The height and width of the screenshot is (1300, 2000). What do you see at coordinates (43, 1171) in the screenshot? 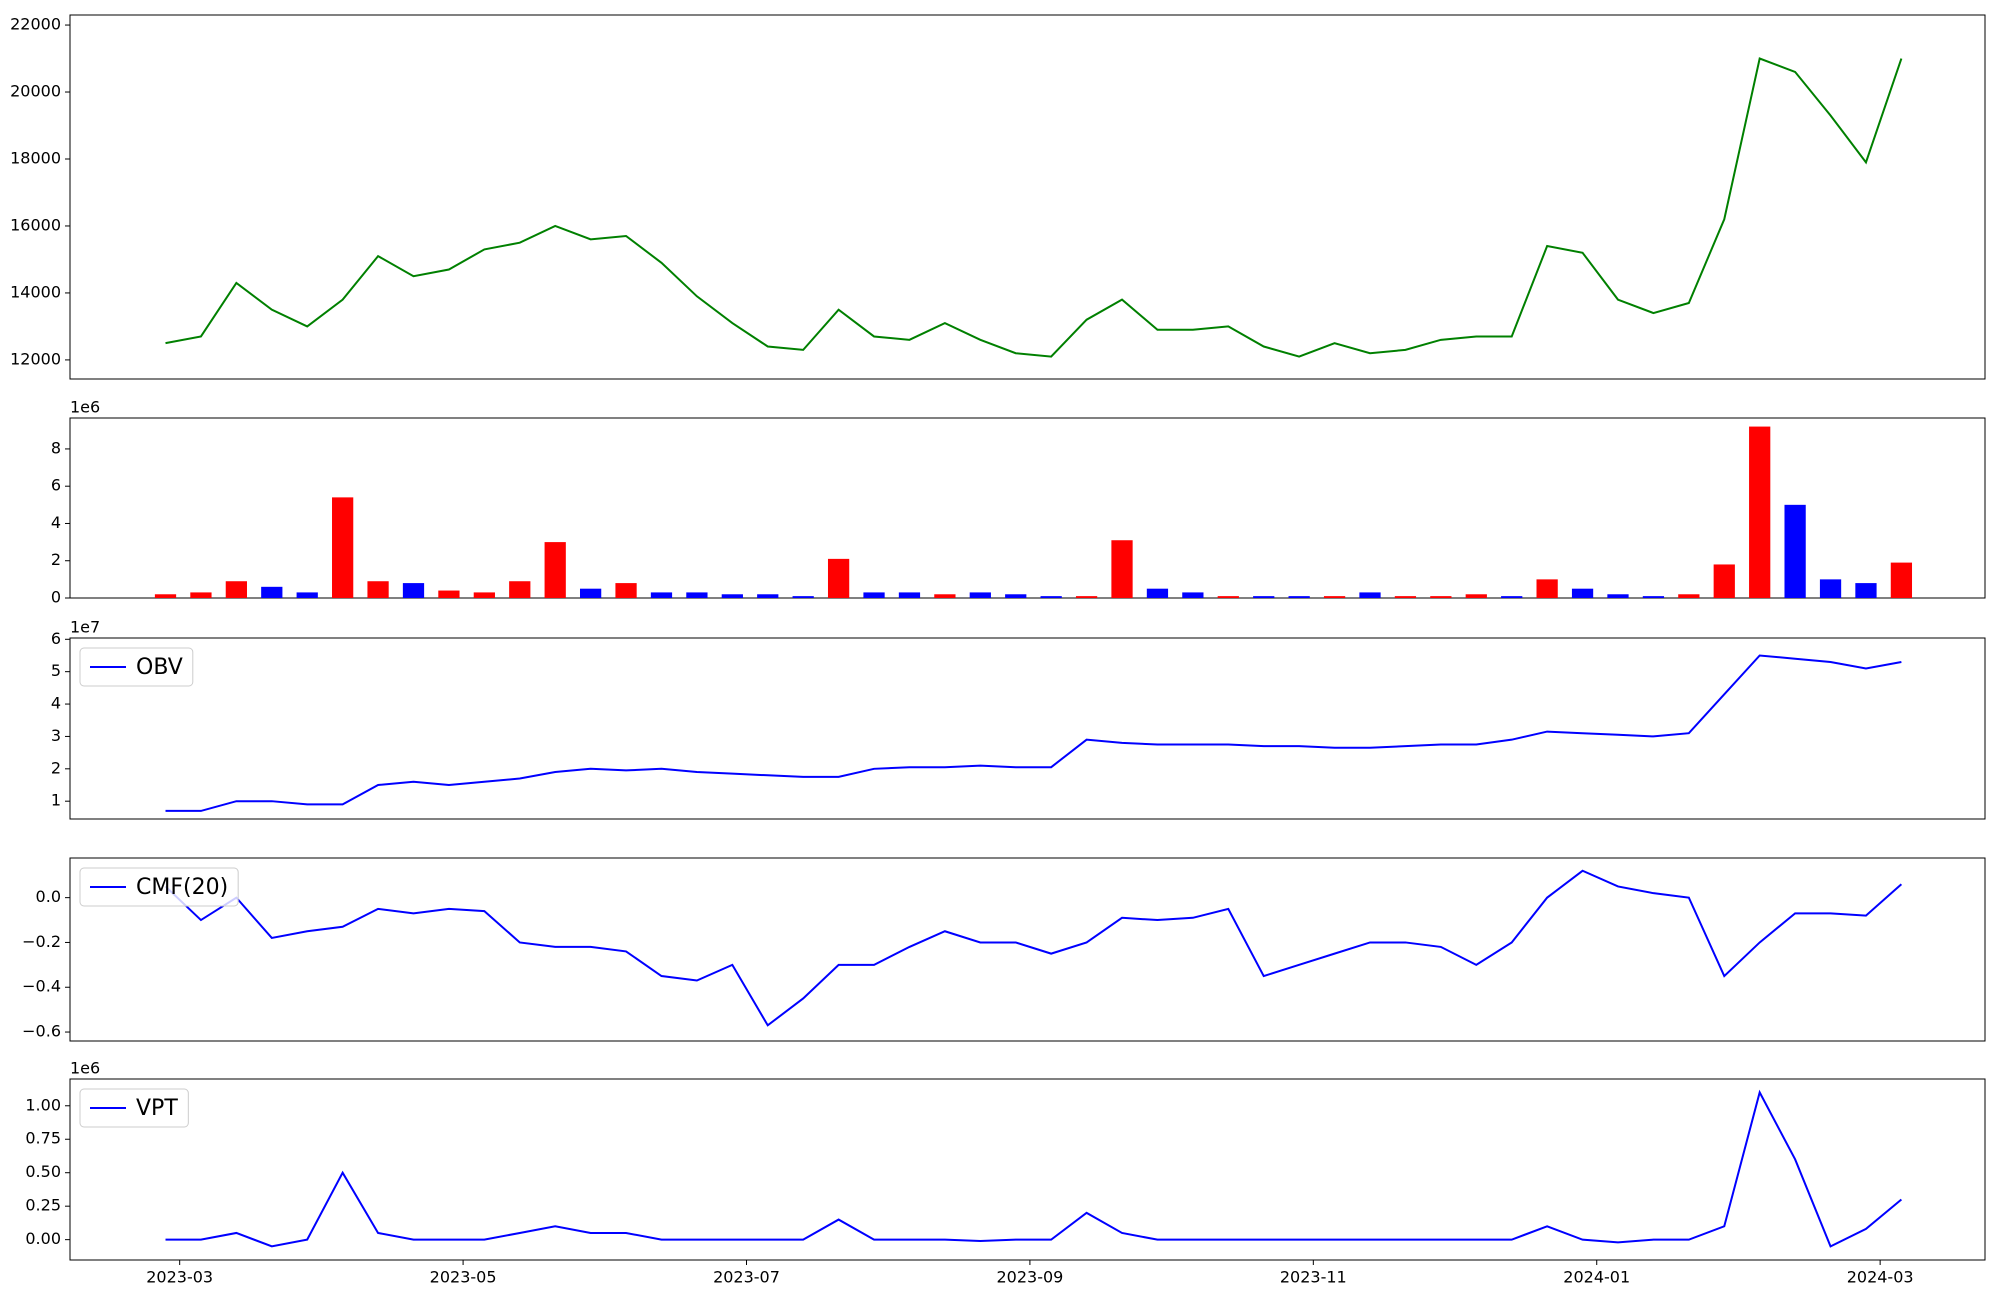
I see `y-tick-label: 0.50` at bounding box center [43, 1171].